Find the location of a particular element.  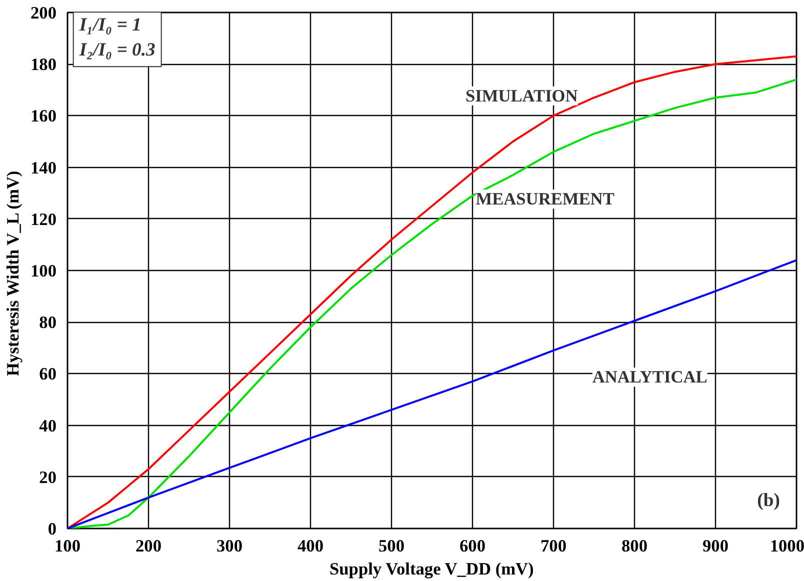

x-tick-label: 500 is located at coordinates (391, 546).